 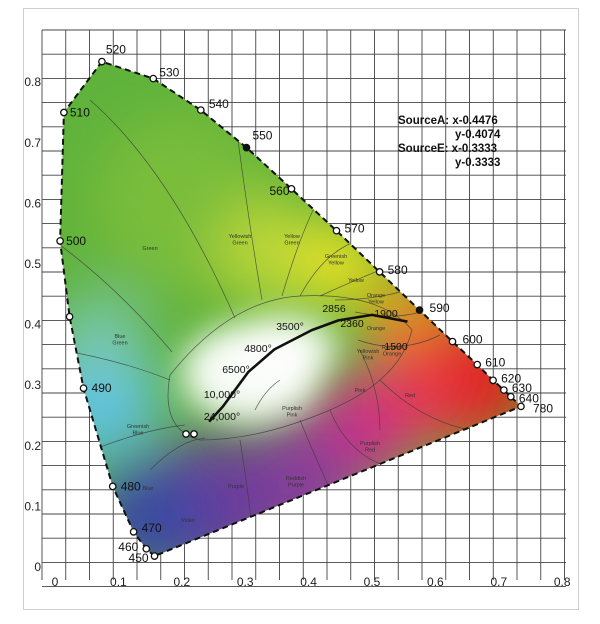 What do you see at coordinates (236, 487) in the screenshot?
I see `region-label: Purple` at bounding box center [236, 487].